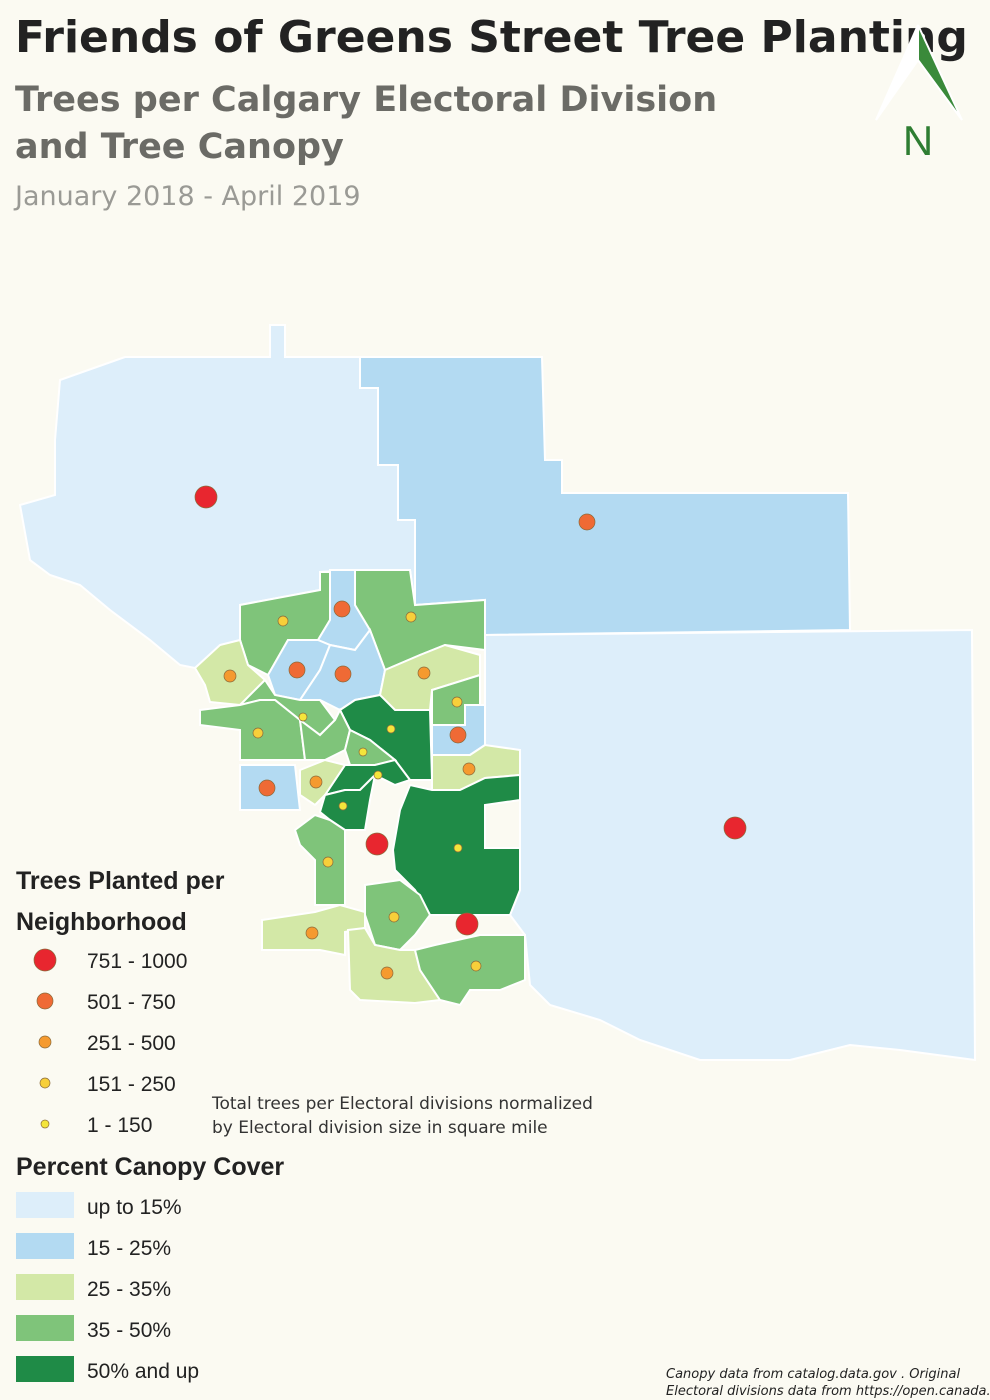 Image resolution: width=990 pixels, height=1400 pixels. I want to click on legend-item: 1 - 150, so click(119, 1125).